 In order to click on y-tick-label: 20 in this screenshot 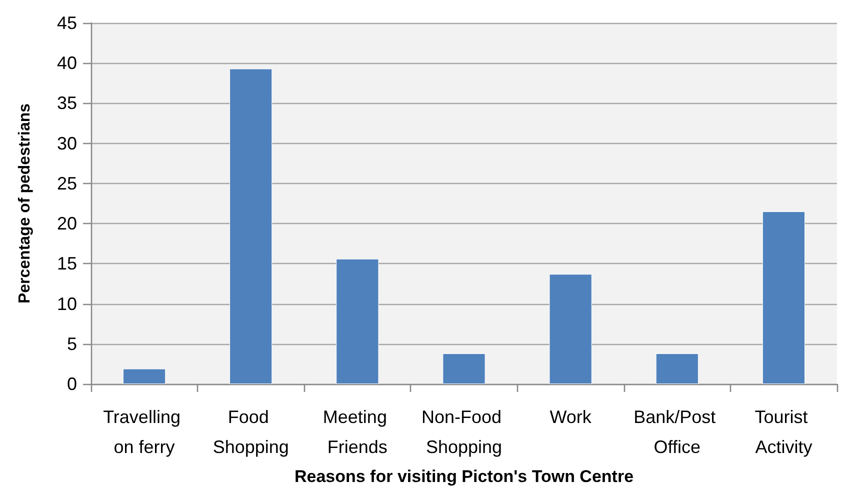, I will do `click(66, 224)`.